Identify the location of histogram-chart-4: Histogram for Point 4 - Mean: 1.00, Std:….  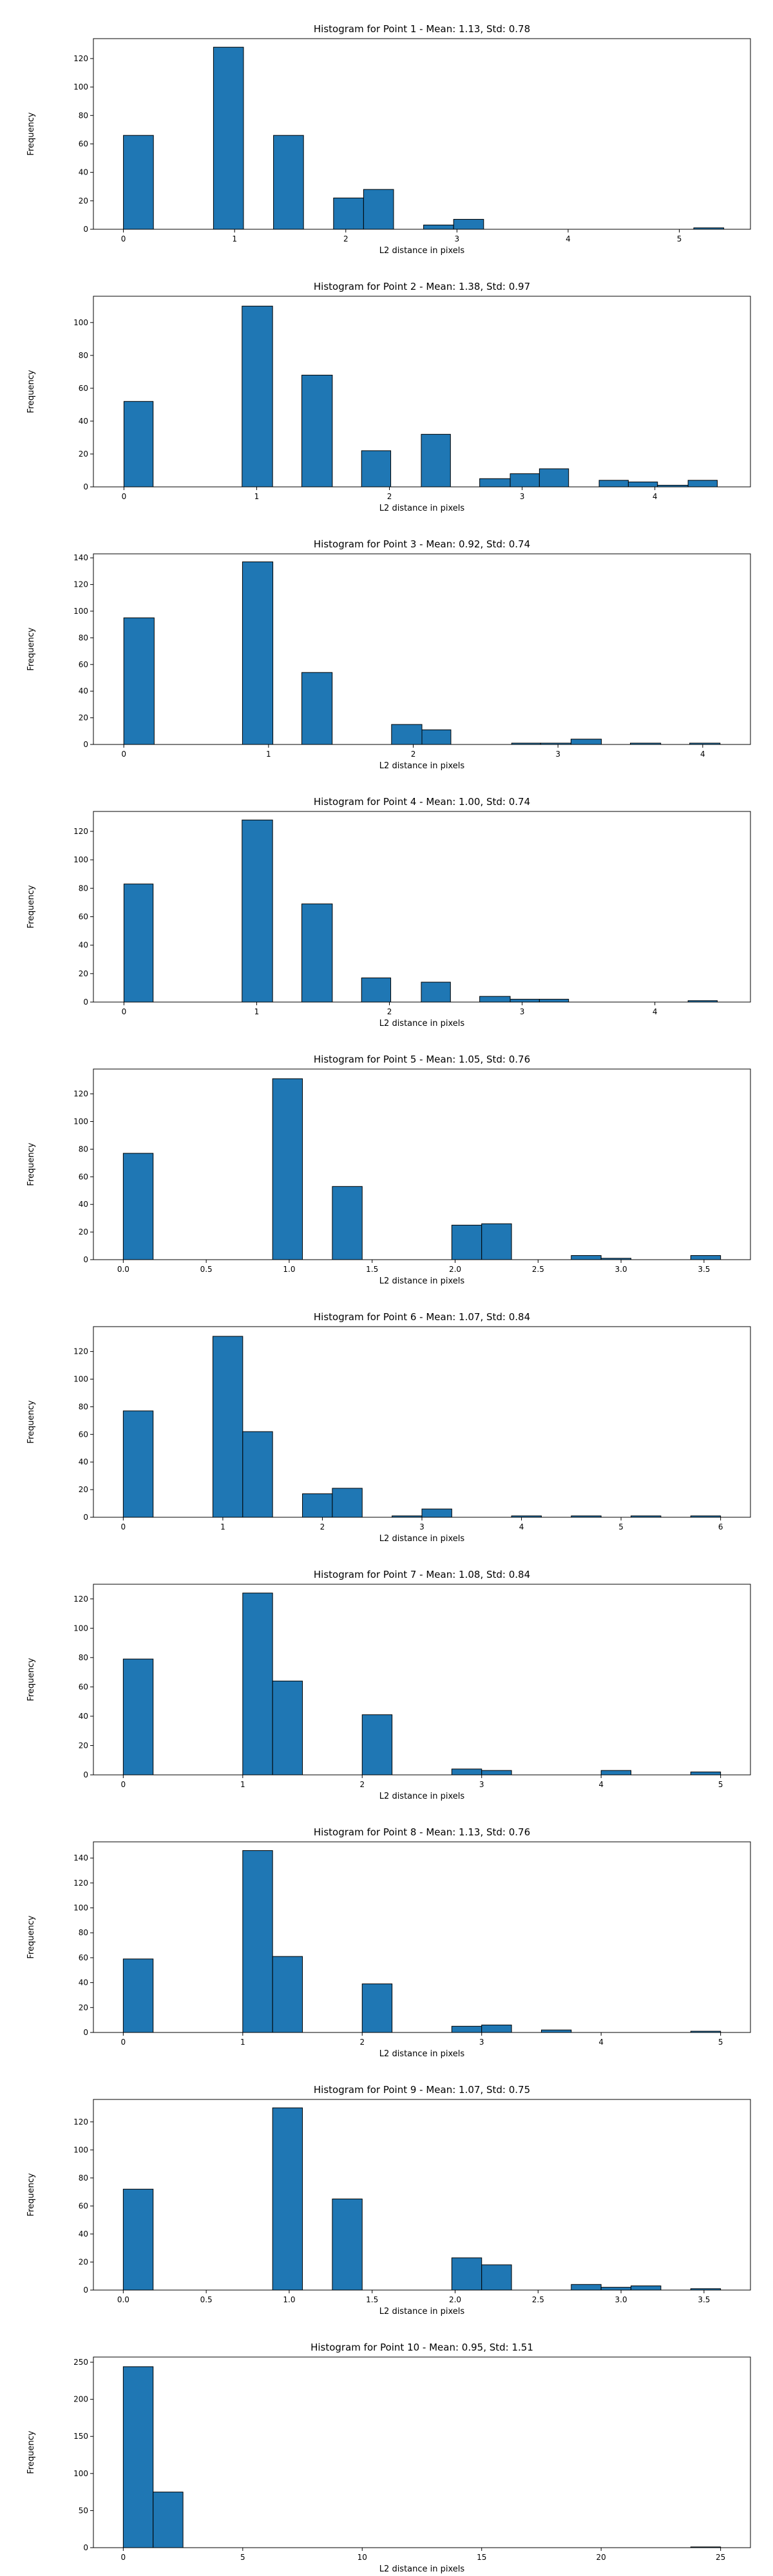
(388, 912).